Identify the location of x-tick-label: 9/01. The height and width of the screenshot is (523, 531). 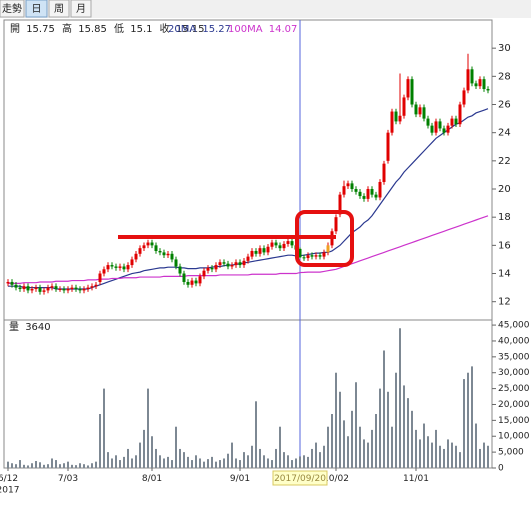
(240, 479).